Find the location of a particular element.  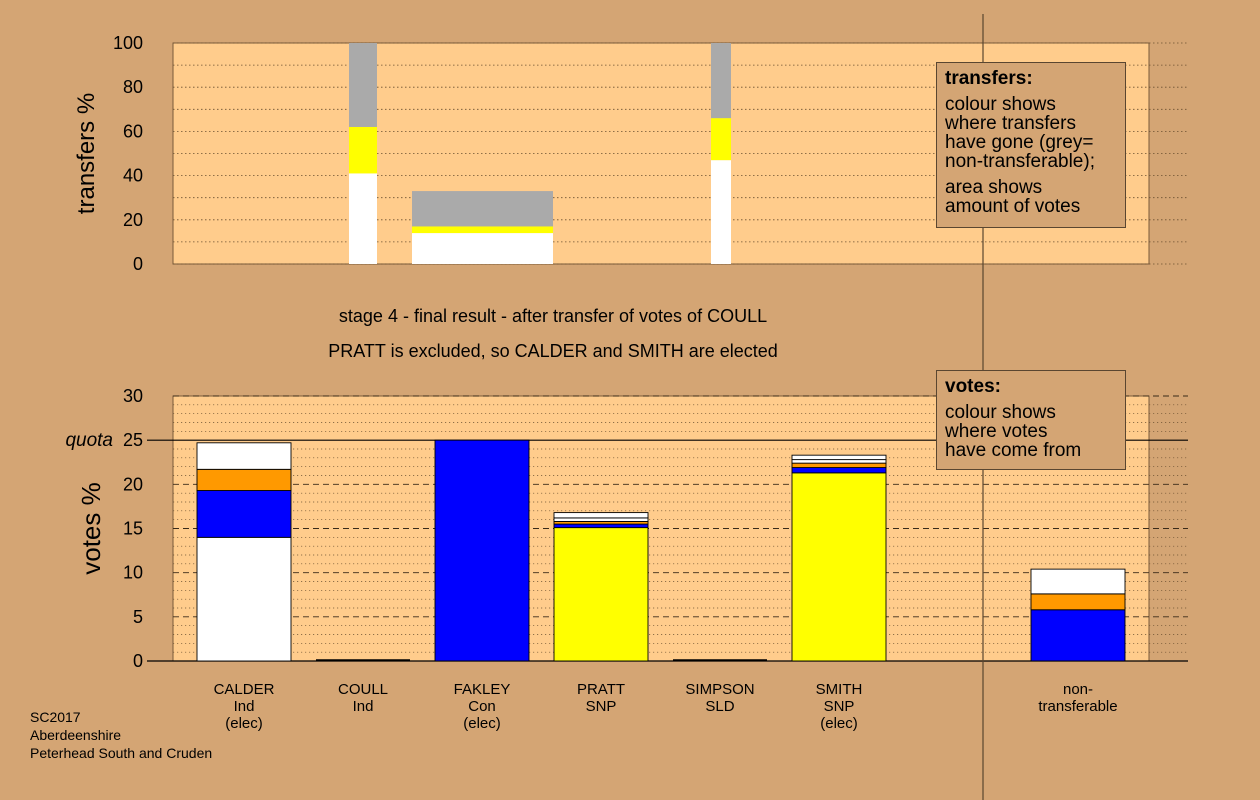

transfers-tick-label: 100 is located at coordinates (128, 43).